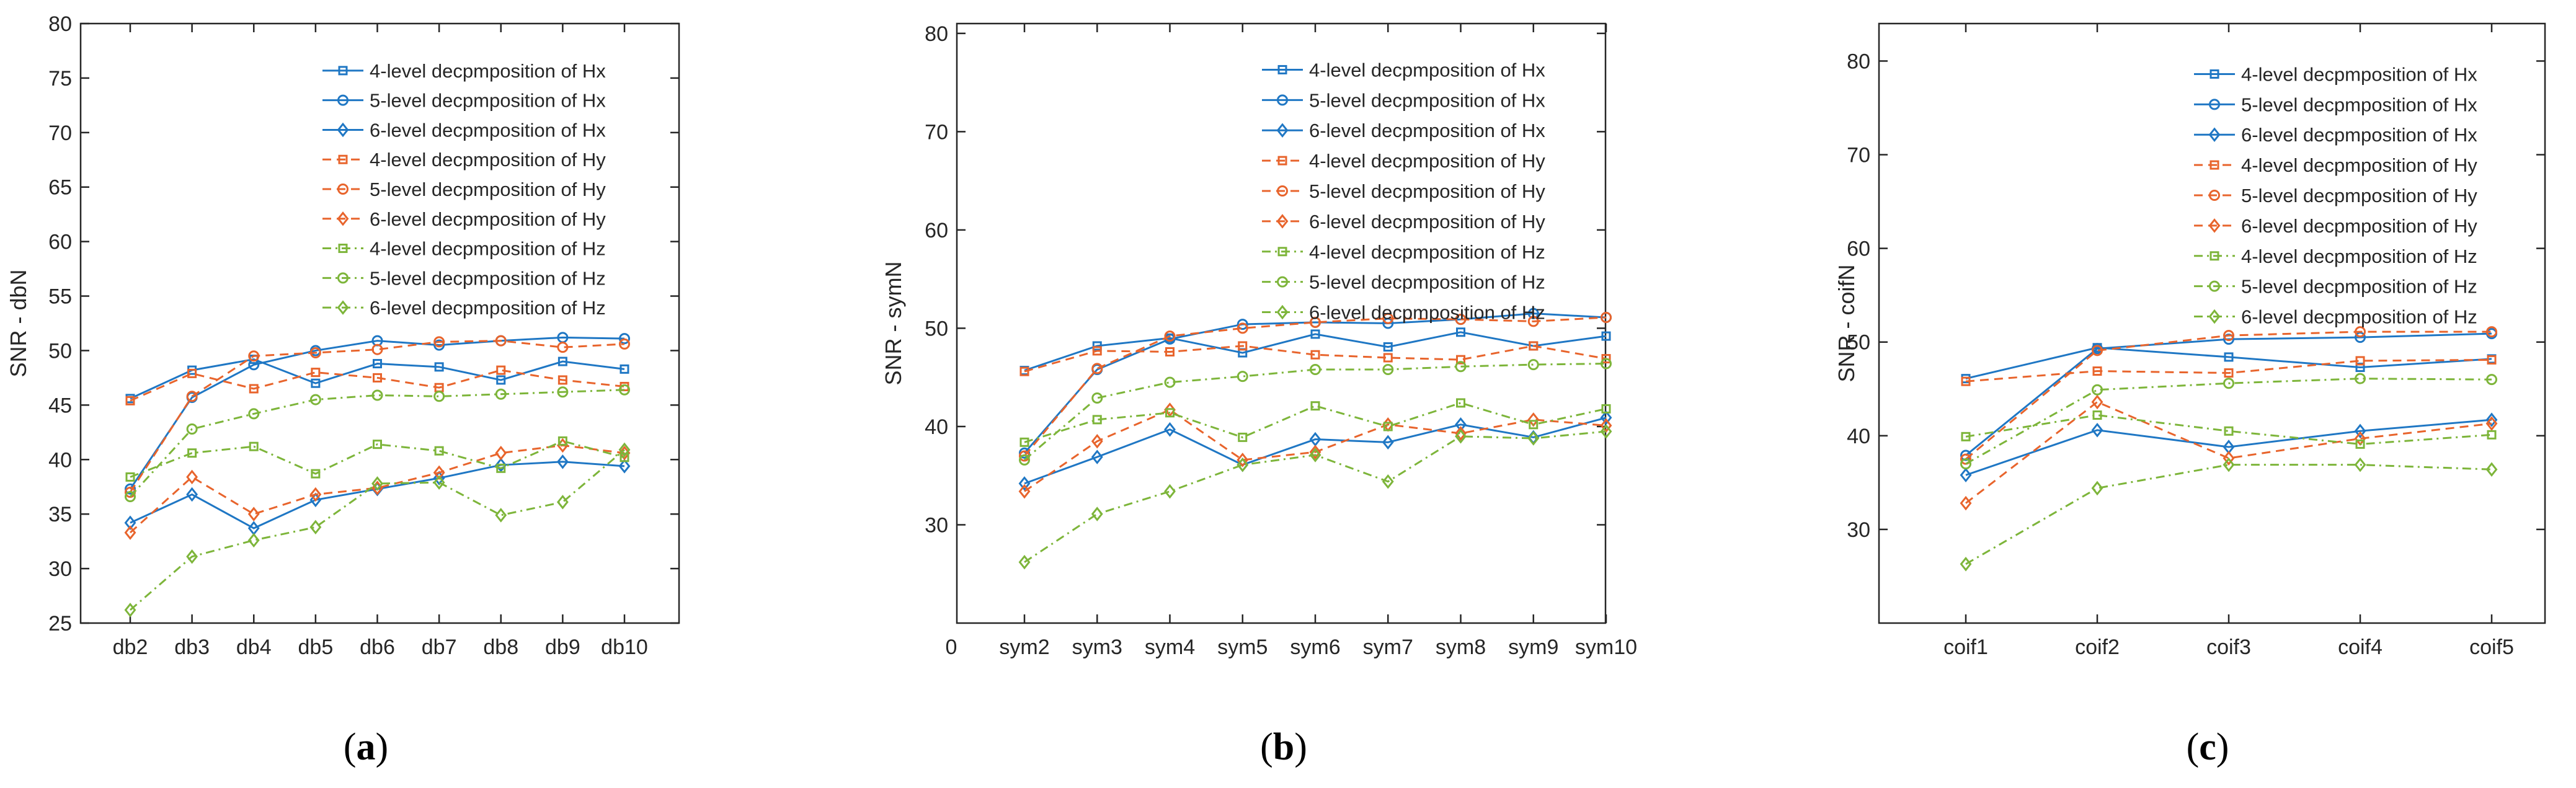  What do you see at coordinates (1315, 647) in the screenshot?
I see `x-tick-label: sym6` at bounding box center [1315, 647].